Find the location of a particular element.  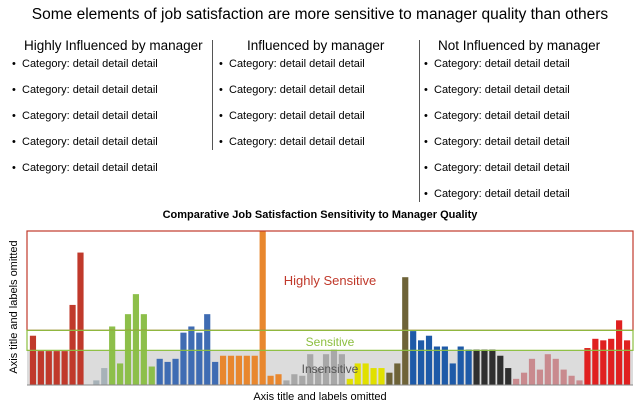

band-sensitive is located at coordinates (330, 340).